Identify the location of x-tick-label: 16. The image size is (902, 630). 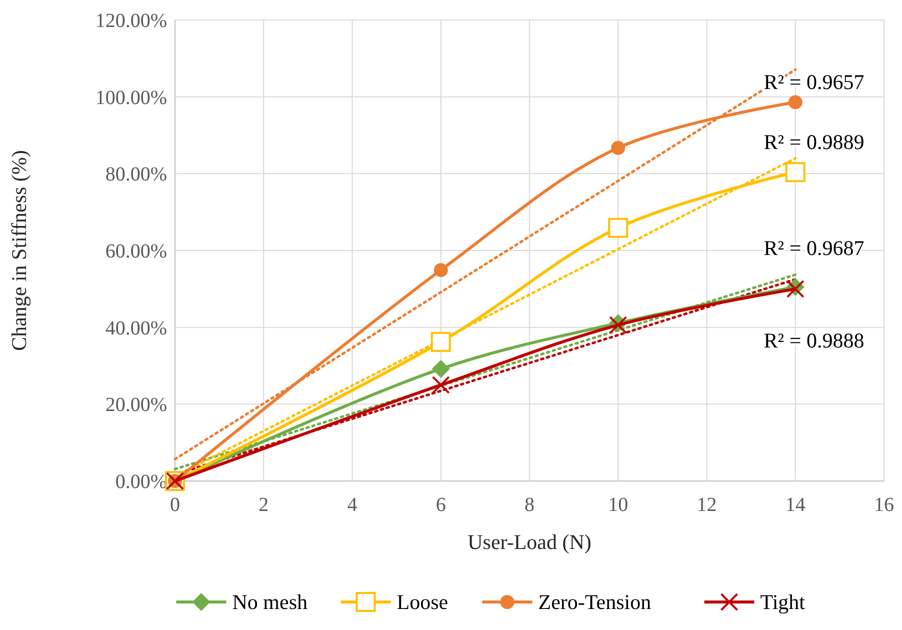
(884, 505).